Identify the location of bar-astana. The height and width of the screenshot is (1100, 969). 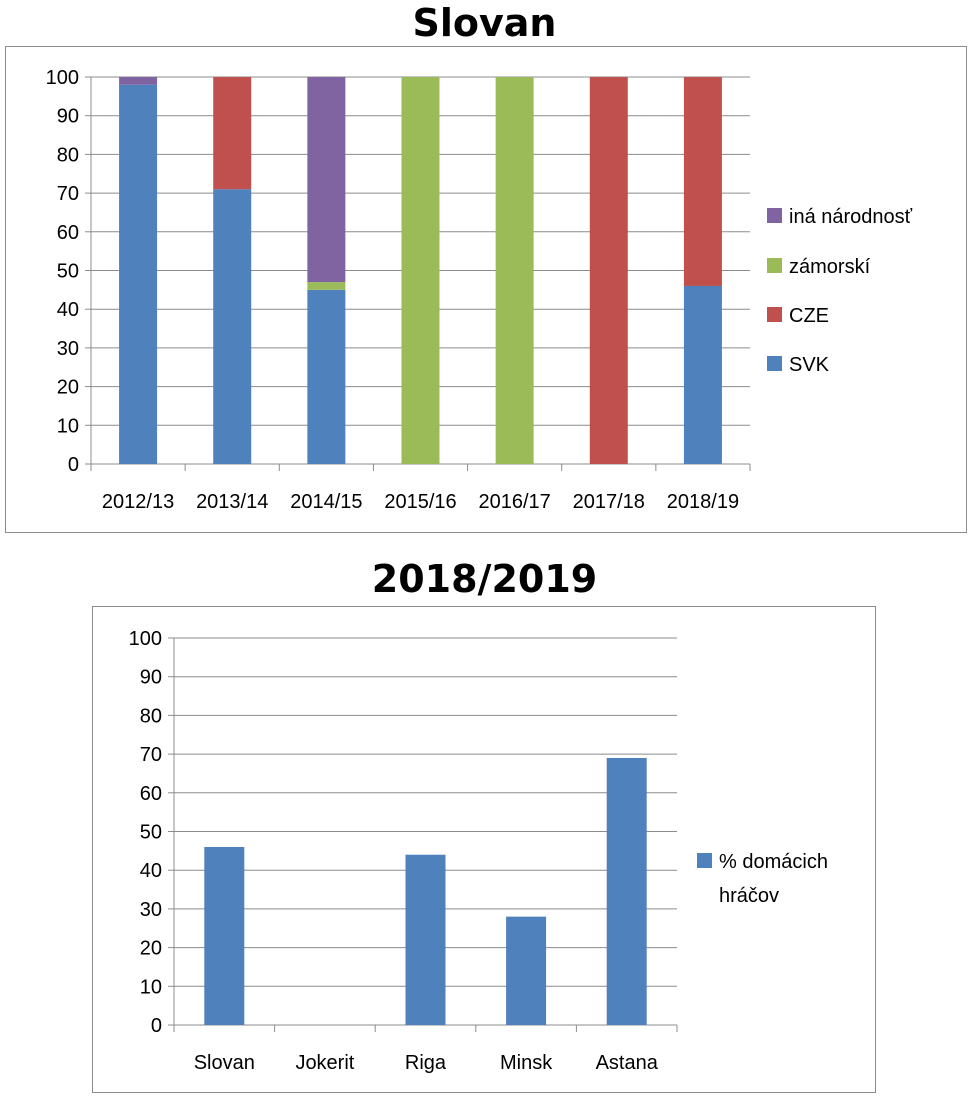
(626, 891).